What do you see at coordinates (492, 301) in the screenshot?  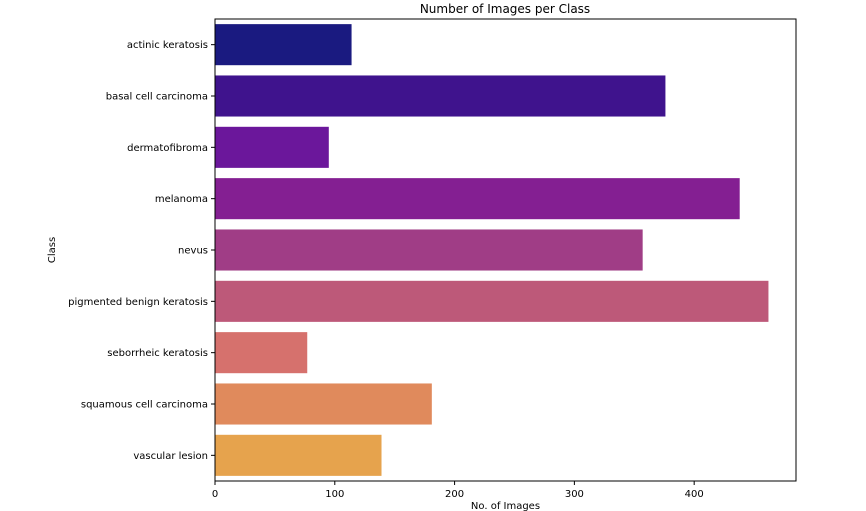 I see `bar-pigmented-benign-keratosis` at bounding box center [492, 301].